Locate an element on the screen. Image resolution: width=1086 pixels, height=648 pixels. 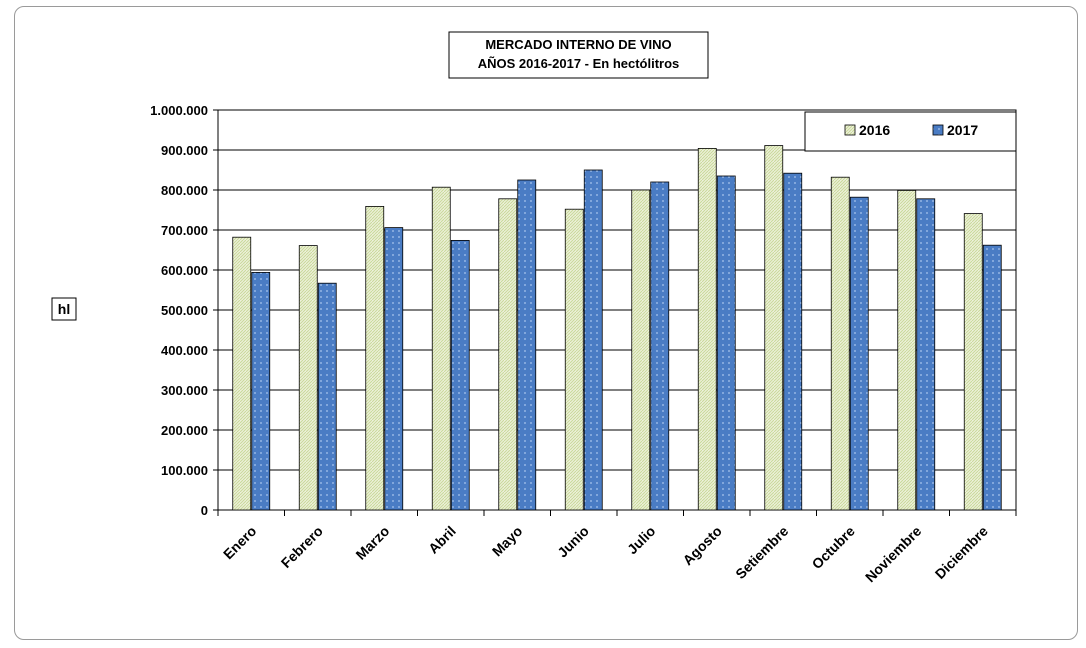
bar-2016-enero is located at coordinates (242, 373).